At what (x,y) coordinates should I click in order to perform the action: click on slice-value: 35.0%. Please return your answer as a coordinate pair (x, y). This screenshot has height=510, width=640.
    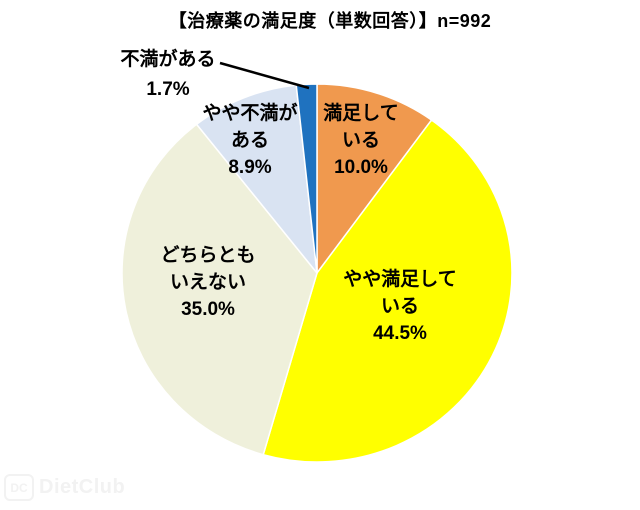
    Looking at the image, I should click on (208, 309).